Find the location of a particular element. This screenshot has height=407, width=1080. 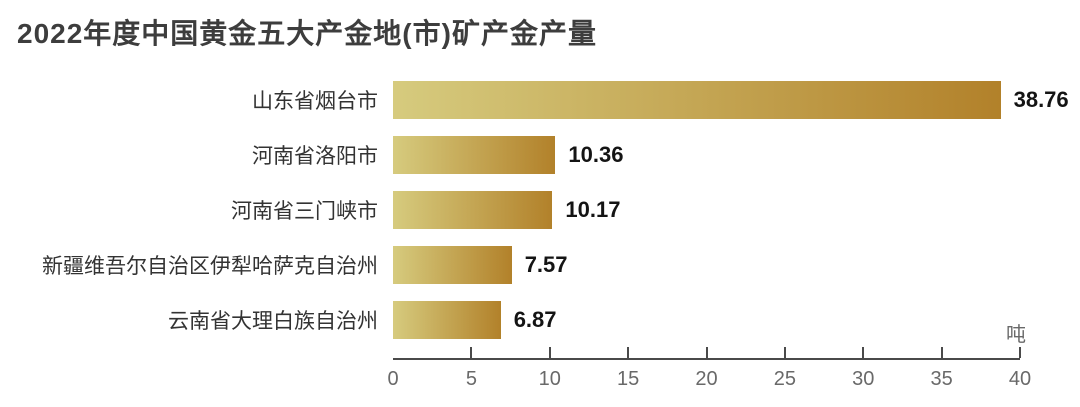

bar-row: 新疆维吾尔自治区伊犁哈萨克自治州 7.57 is located at coordinates (540, 264).